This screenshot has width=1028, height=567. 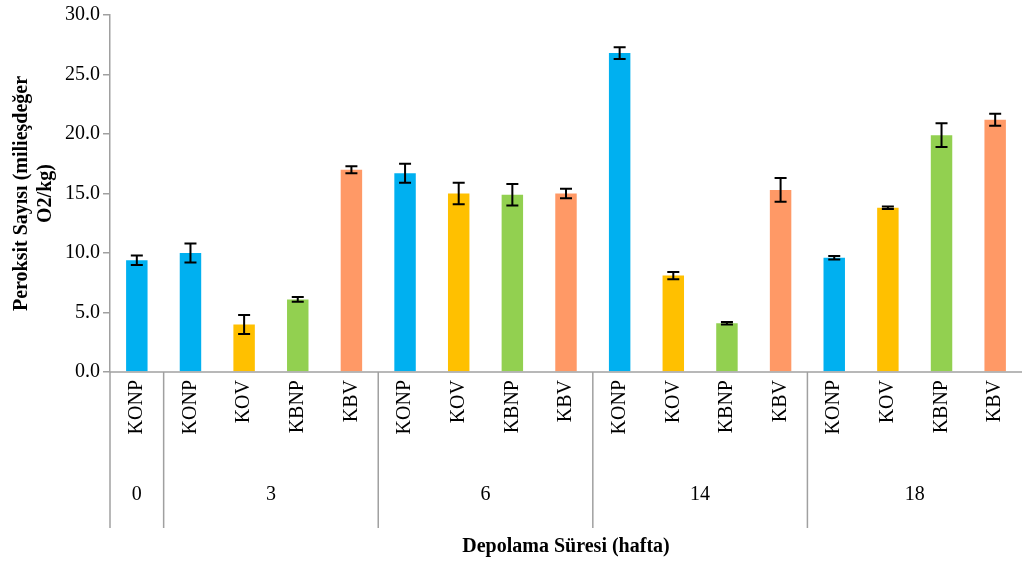 I want to click on text: 6, so click(x=485, y=493).